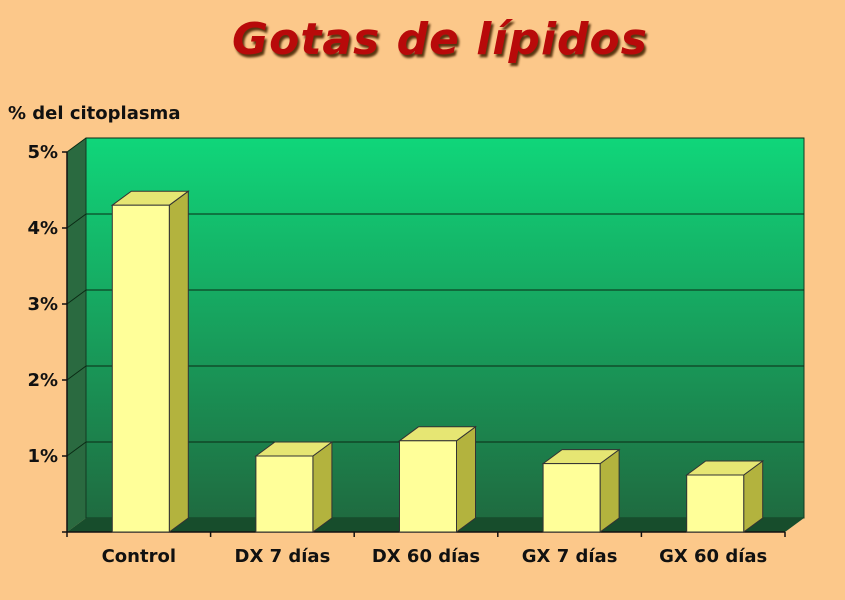 The width and height of the screenshot is (845, 600). What do you see at coordinates (76, 335) in the screenshot?
I see `side-wall` at bounding box center [76, 335].